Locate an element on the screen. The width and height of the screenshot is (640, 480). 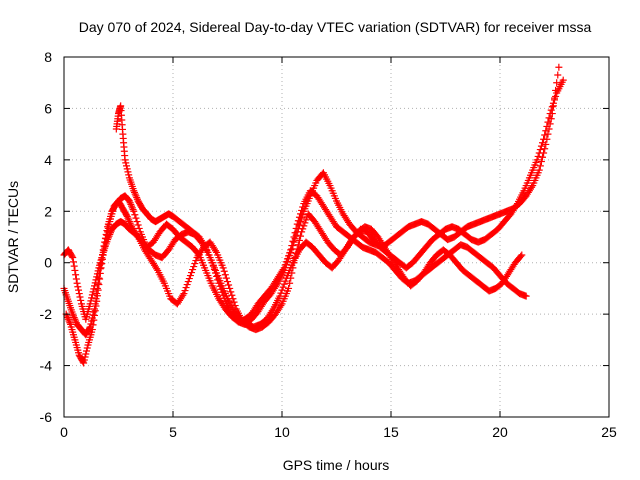
x-tick-label: 5 is located at coordinates (173, 432).